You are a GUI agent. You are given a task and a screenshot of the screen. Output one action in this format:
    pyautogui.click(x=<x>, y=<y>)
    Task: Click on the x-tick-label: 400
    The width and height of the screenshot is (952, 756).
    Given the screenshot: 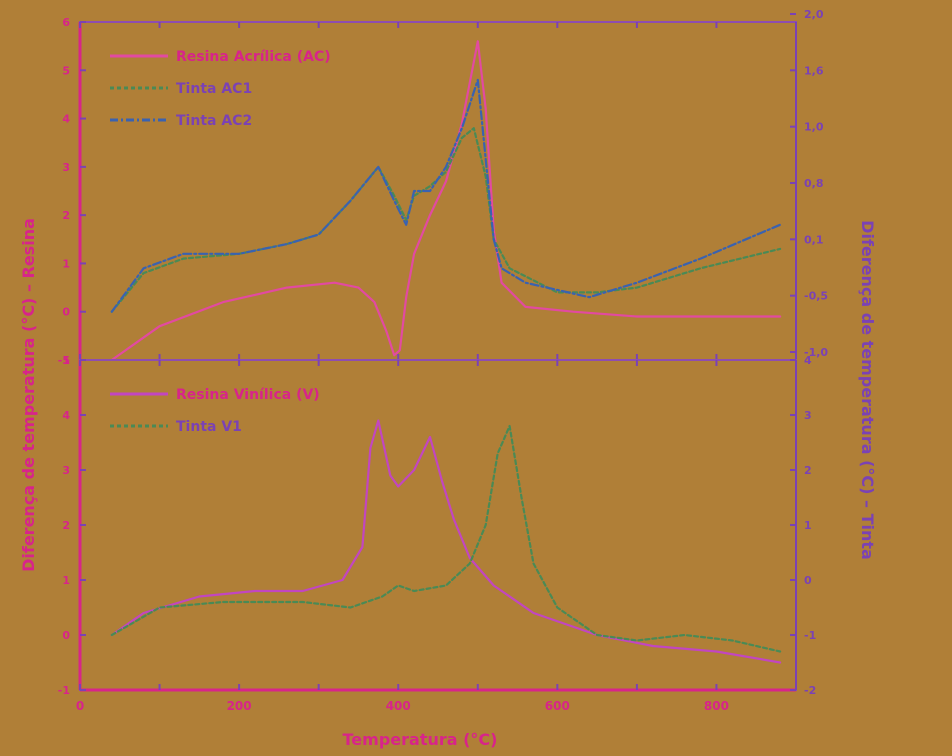 What is the action you would take?
    pyautogui.click(x=398, y=706)
    